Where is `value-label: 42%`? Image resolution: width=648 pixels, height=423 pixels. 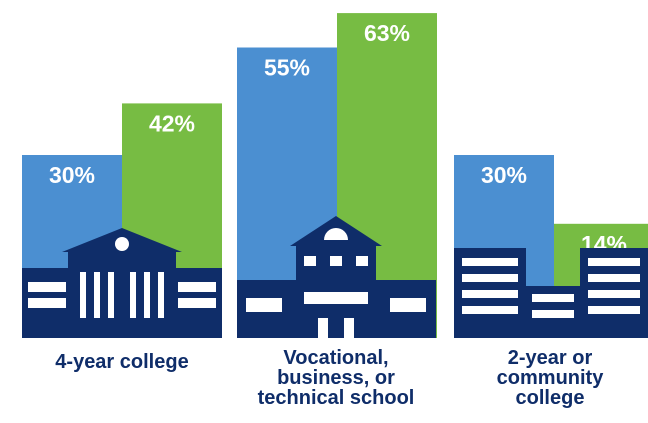 value-label: 42% is located at coordinates (172, 123).